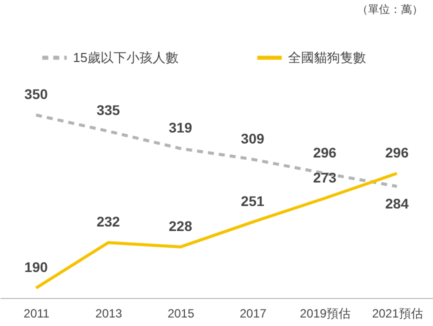  What do you see at coordinates (108, 110) in the screenshot?
I see `data-label: 335` at bounding box center [108, 110].